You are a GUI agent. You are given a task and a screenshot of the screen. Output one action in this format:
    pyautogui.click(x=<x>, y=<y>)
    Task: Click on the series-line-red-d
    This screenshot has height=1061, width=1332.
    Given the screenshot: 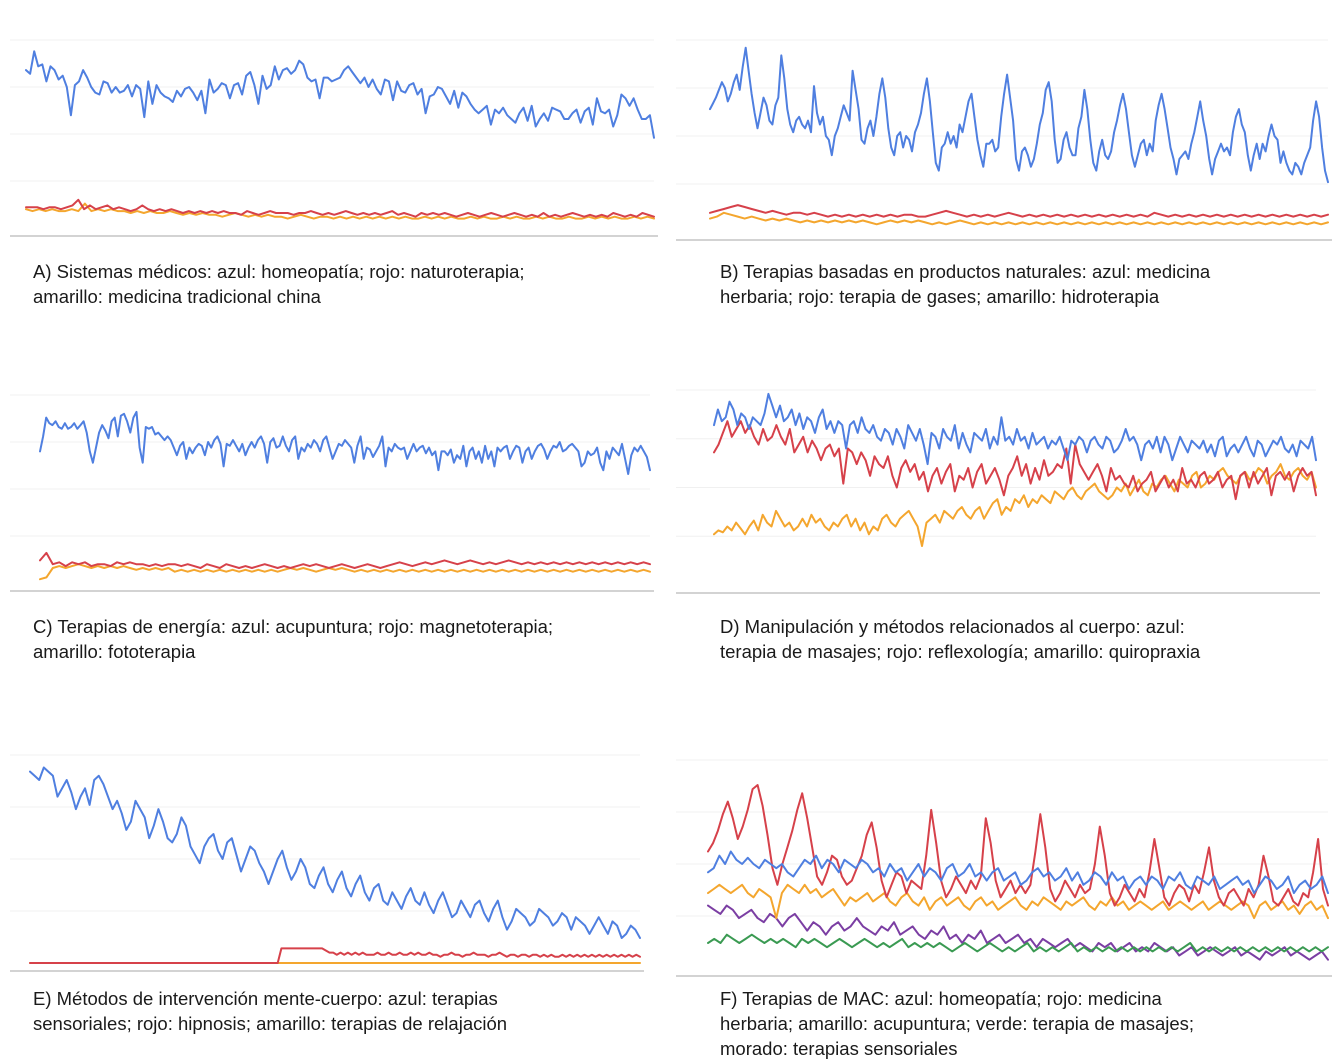 What is the action you would take?
    pyautogui.click(x=1015, y=460)
    